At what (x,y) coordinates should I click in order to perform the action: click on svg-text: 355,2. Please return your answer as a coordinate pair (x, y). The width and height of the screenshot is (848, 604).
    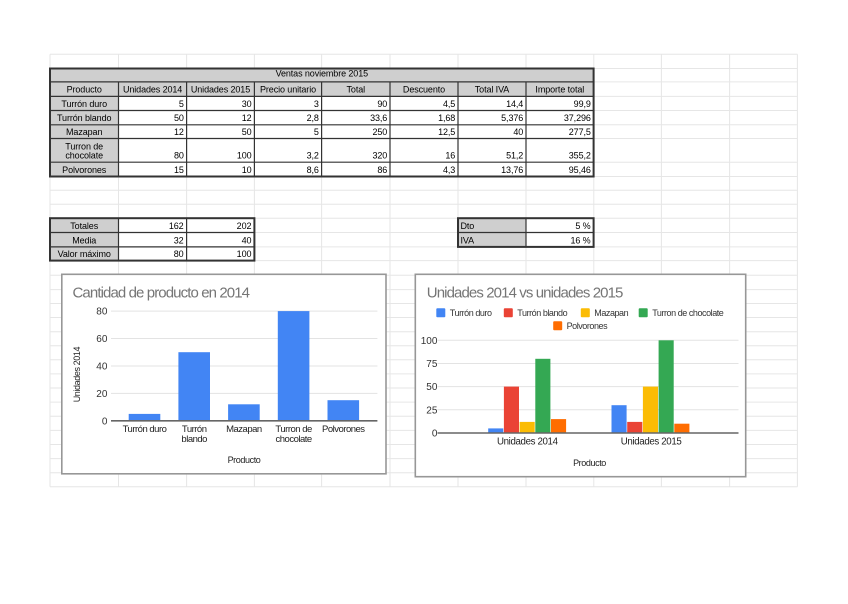
    Looking at the image, I should click on (580, 156).